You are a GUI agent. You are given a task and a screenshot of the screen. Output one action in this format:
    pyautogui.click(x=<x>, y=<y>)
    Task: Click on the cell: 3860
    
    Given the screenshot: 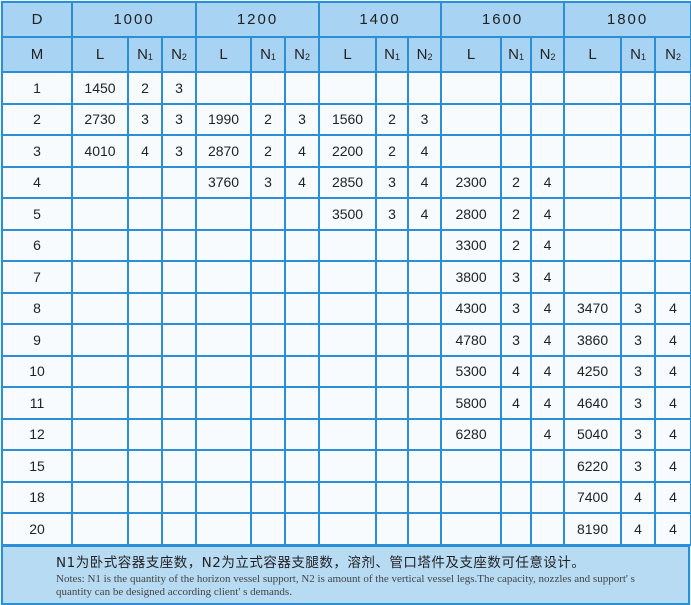 What is the action you would take?
    pyautogui.click(x=593, y=340)
    